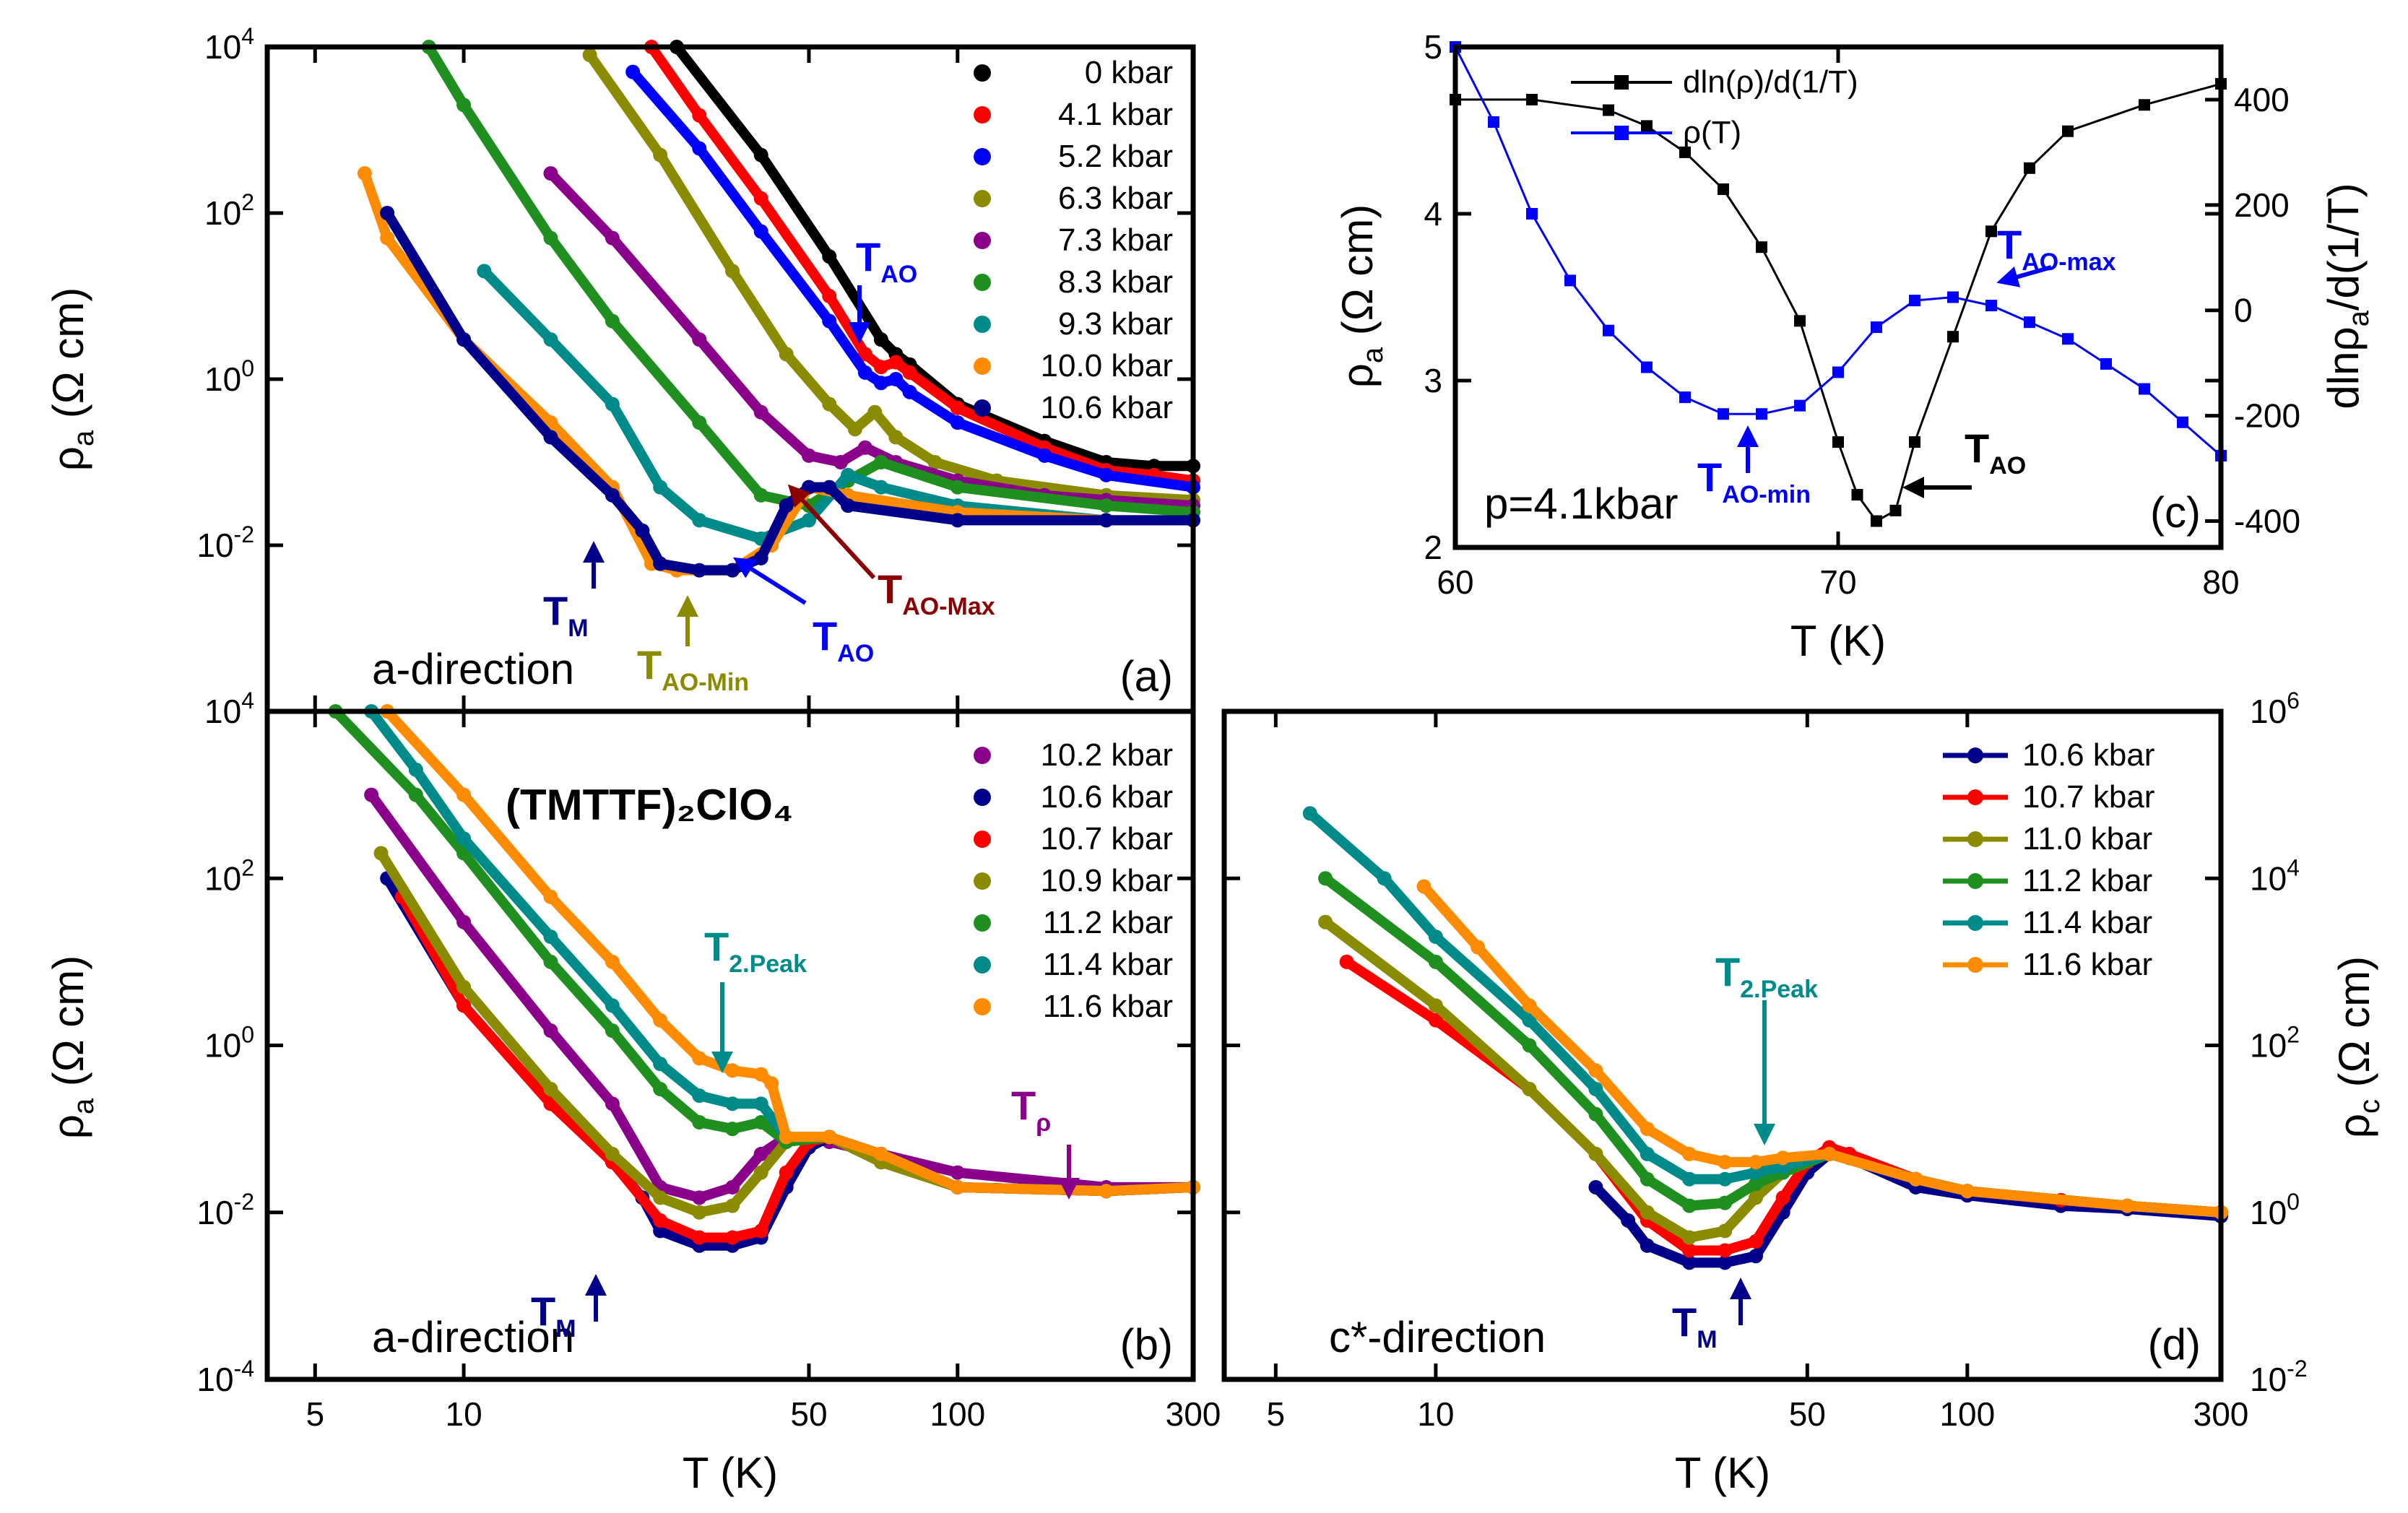 This screenshot has height=1513, width=2408. I want to click on legend-label: 10.0 kbar, so click(1107, 365).